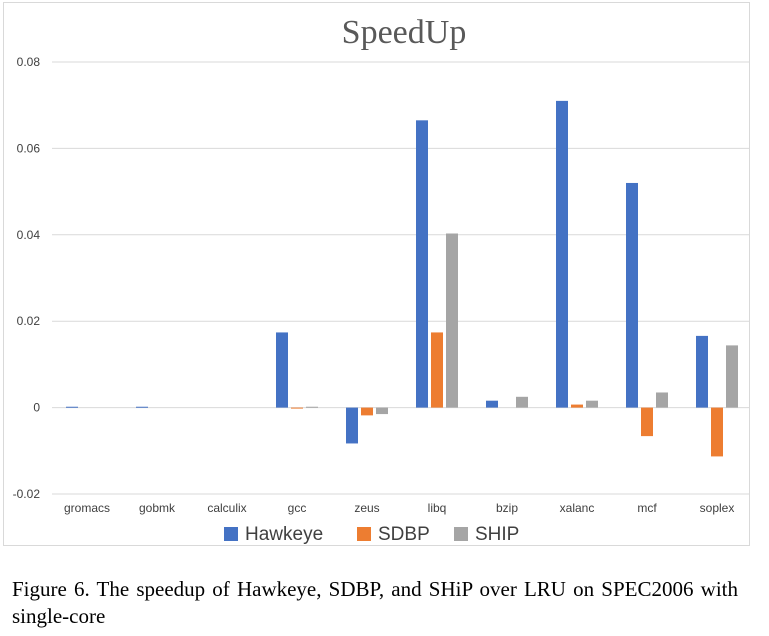 Image resolution: width=769 pixels, height=636 pixels. I want to click on bar-sdbp-libq, so click(437, 370).